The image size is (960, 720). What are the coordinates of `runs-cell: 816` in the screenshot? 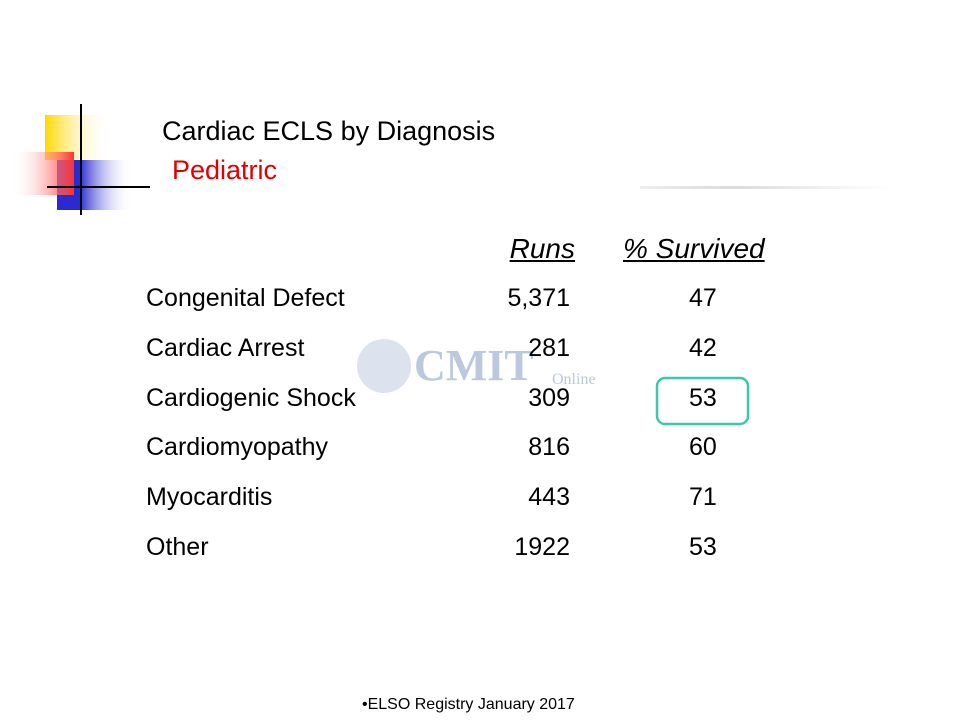 It's located at (549, 447).